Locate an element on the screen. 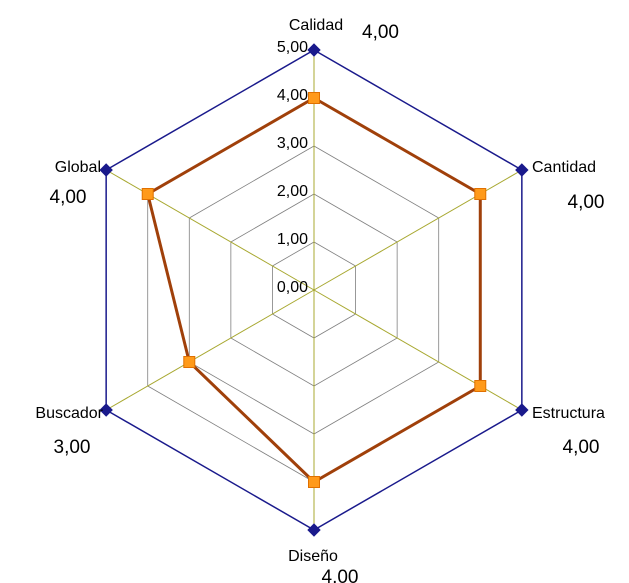 This screenshot has height=583, width=629. category-label: Calidad is located at coordinates (316, 25).